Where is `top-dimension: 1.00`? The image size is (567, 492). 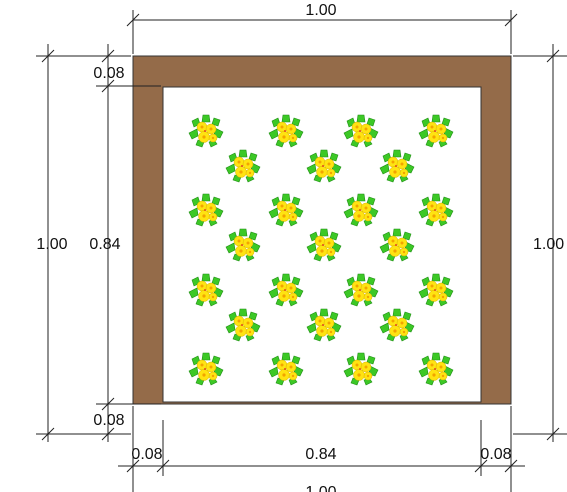
top-dimension: 1.00 is located at coordinates (322, 28).